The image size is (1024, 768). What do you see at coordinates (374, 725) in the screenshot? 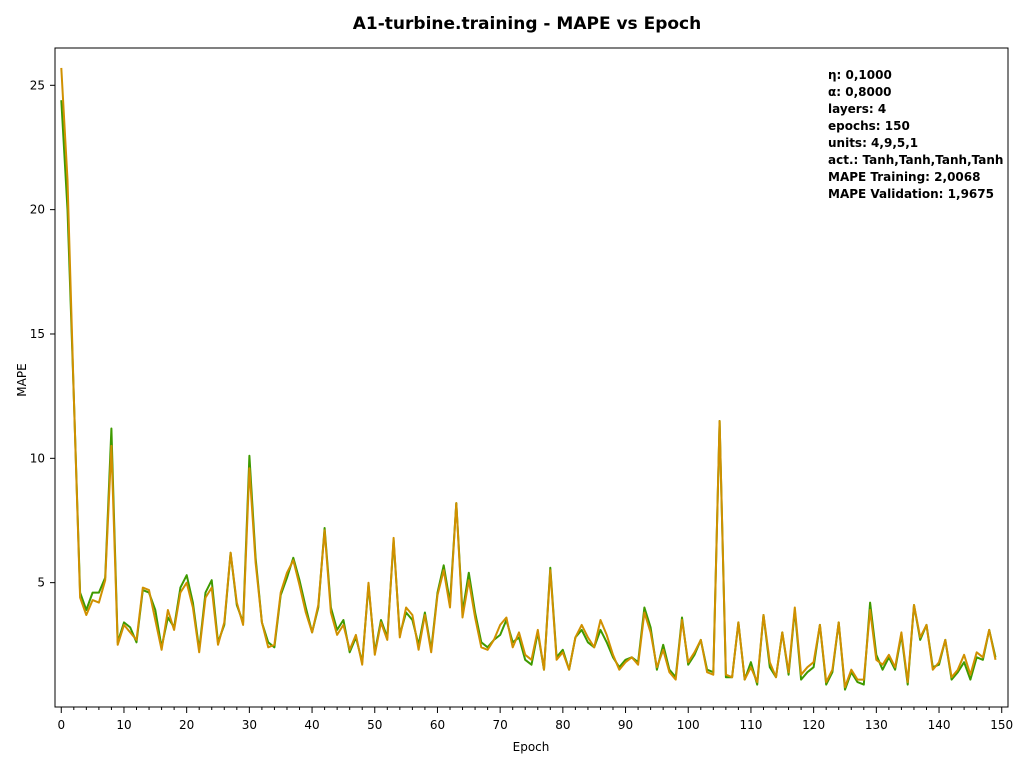
I see `x-tick-label: 50` at bounding box center [374, 725].